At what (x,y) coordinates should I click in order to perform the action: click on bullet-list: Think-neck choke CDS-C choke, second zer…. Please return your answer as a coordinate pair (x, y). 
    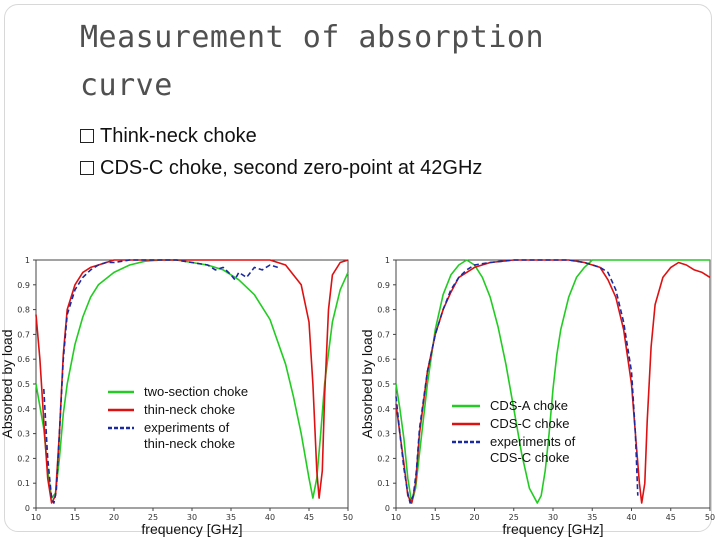
    Looking at the image, I should click on (281, 152).